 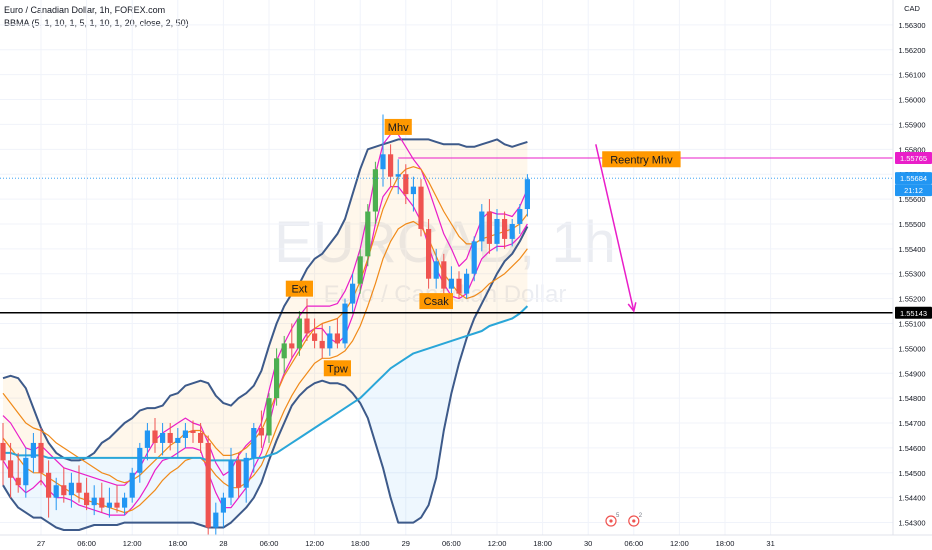 What do you see at coordinates (436, 301) in the screenshot?
I see `annotation-csak: Csak` at bounding box center [436, 301].